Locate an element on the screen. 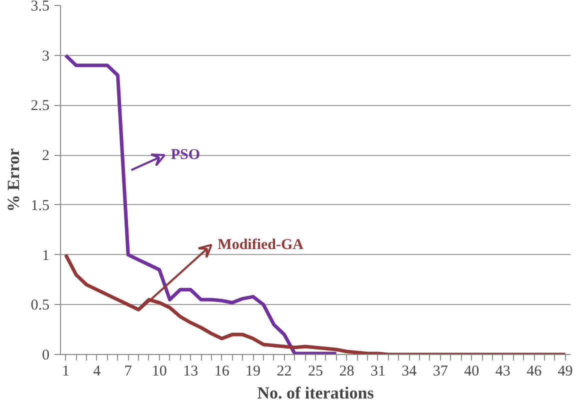  x-tick-label: 22 is located at coordinates (284, 372).